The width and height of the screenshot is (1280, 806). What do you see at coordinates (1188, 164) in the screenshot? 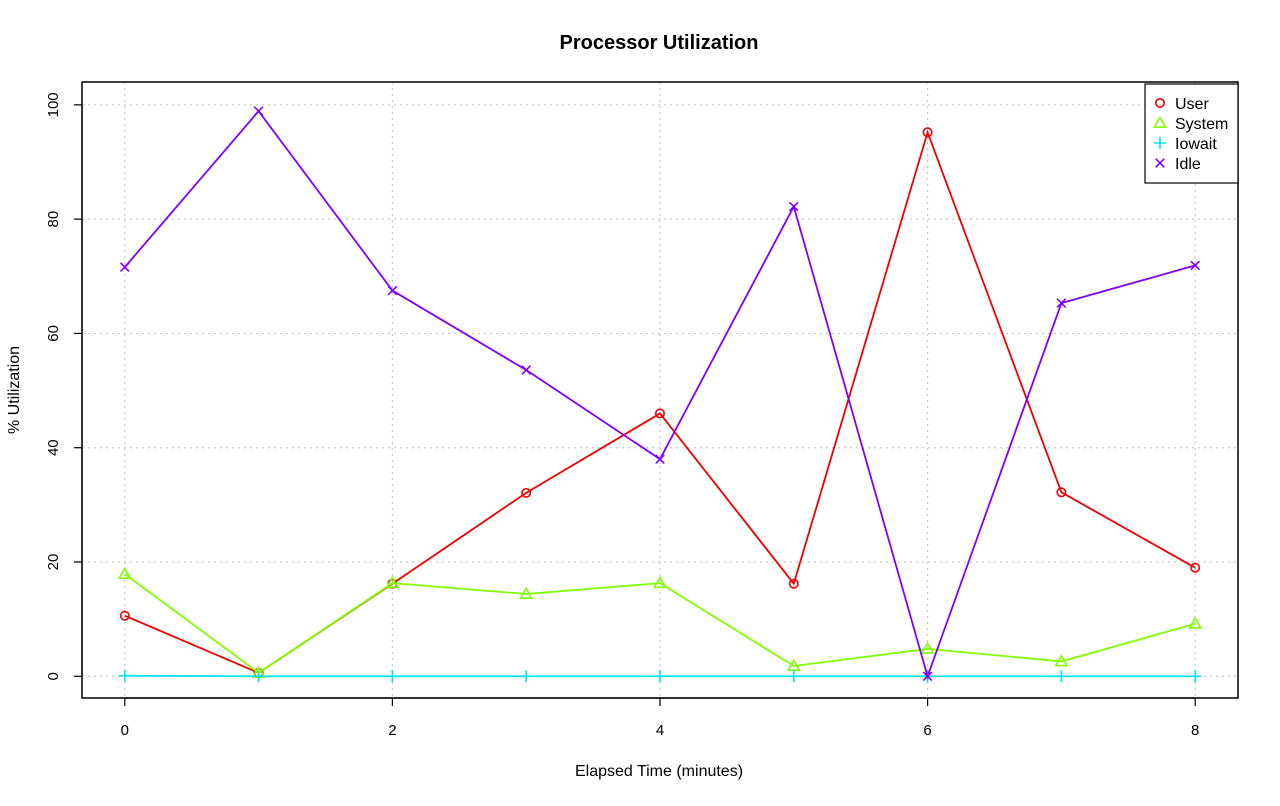
I see `legend-label-idle: Idle` at bounding box center [1188, 164].